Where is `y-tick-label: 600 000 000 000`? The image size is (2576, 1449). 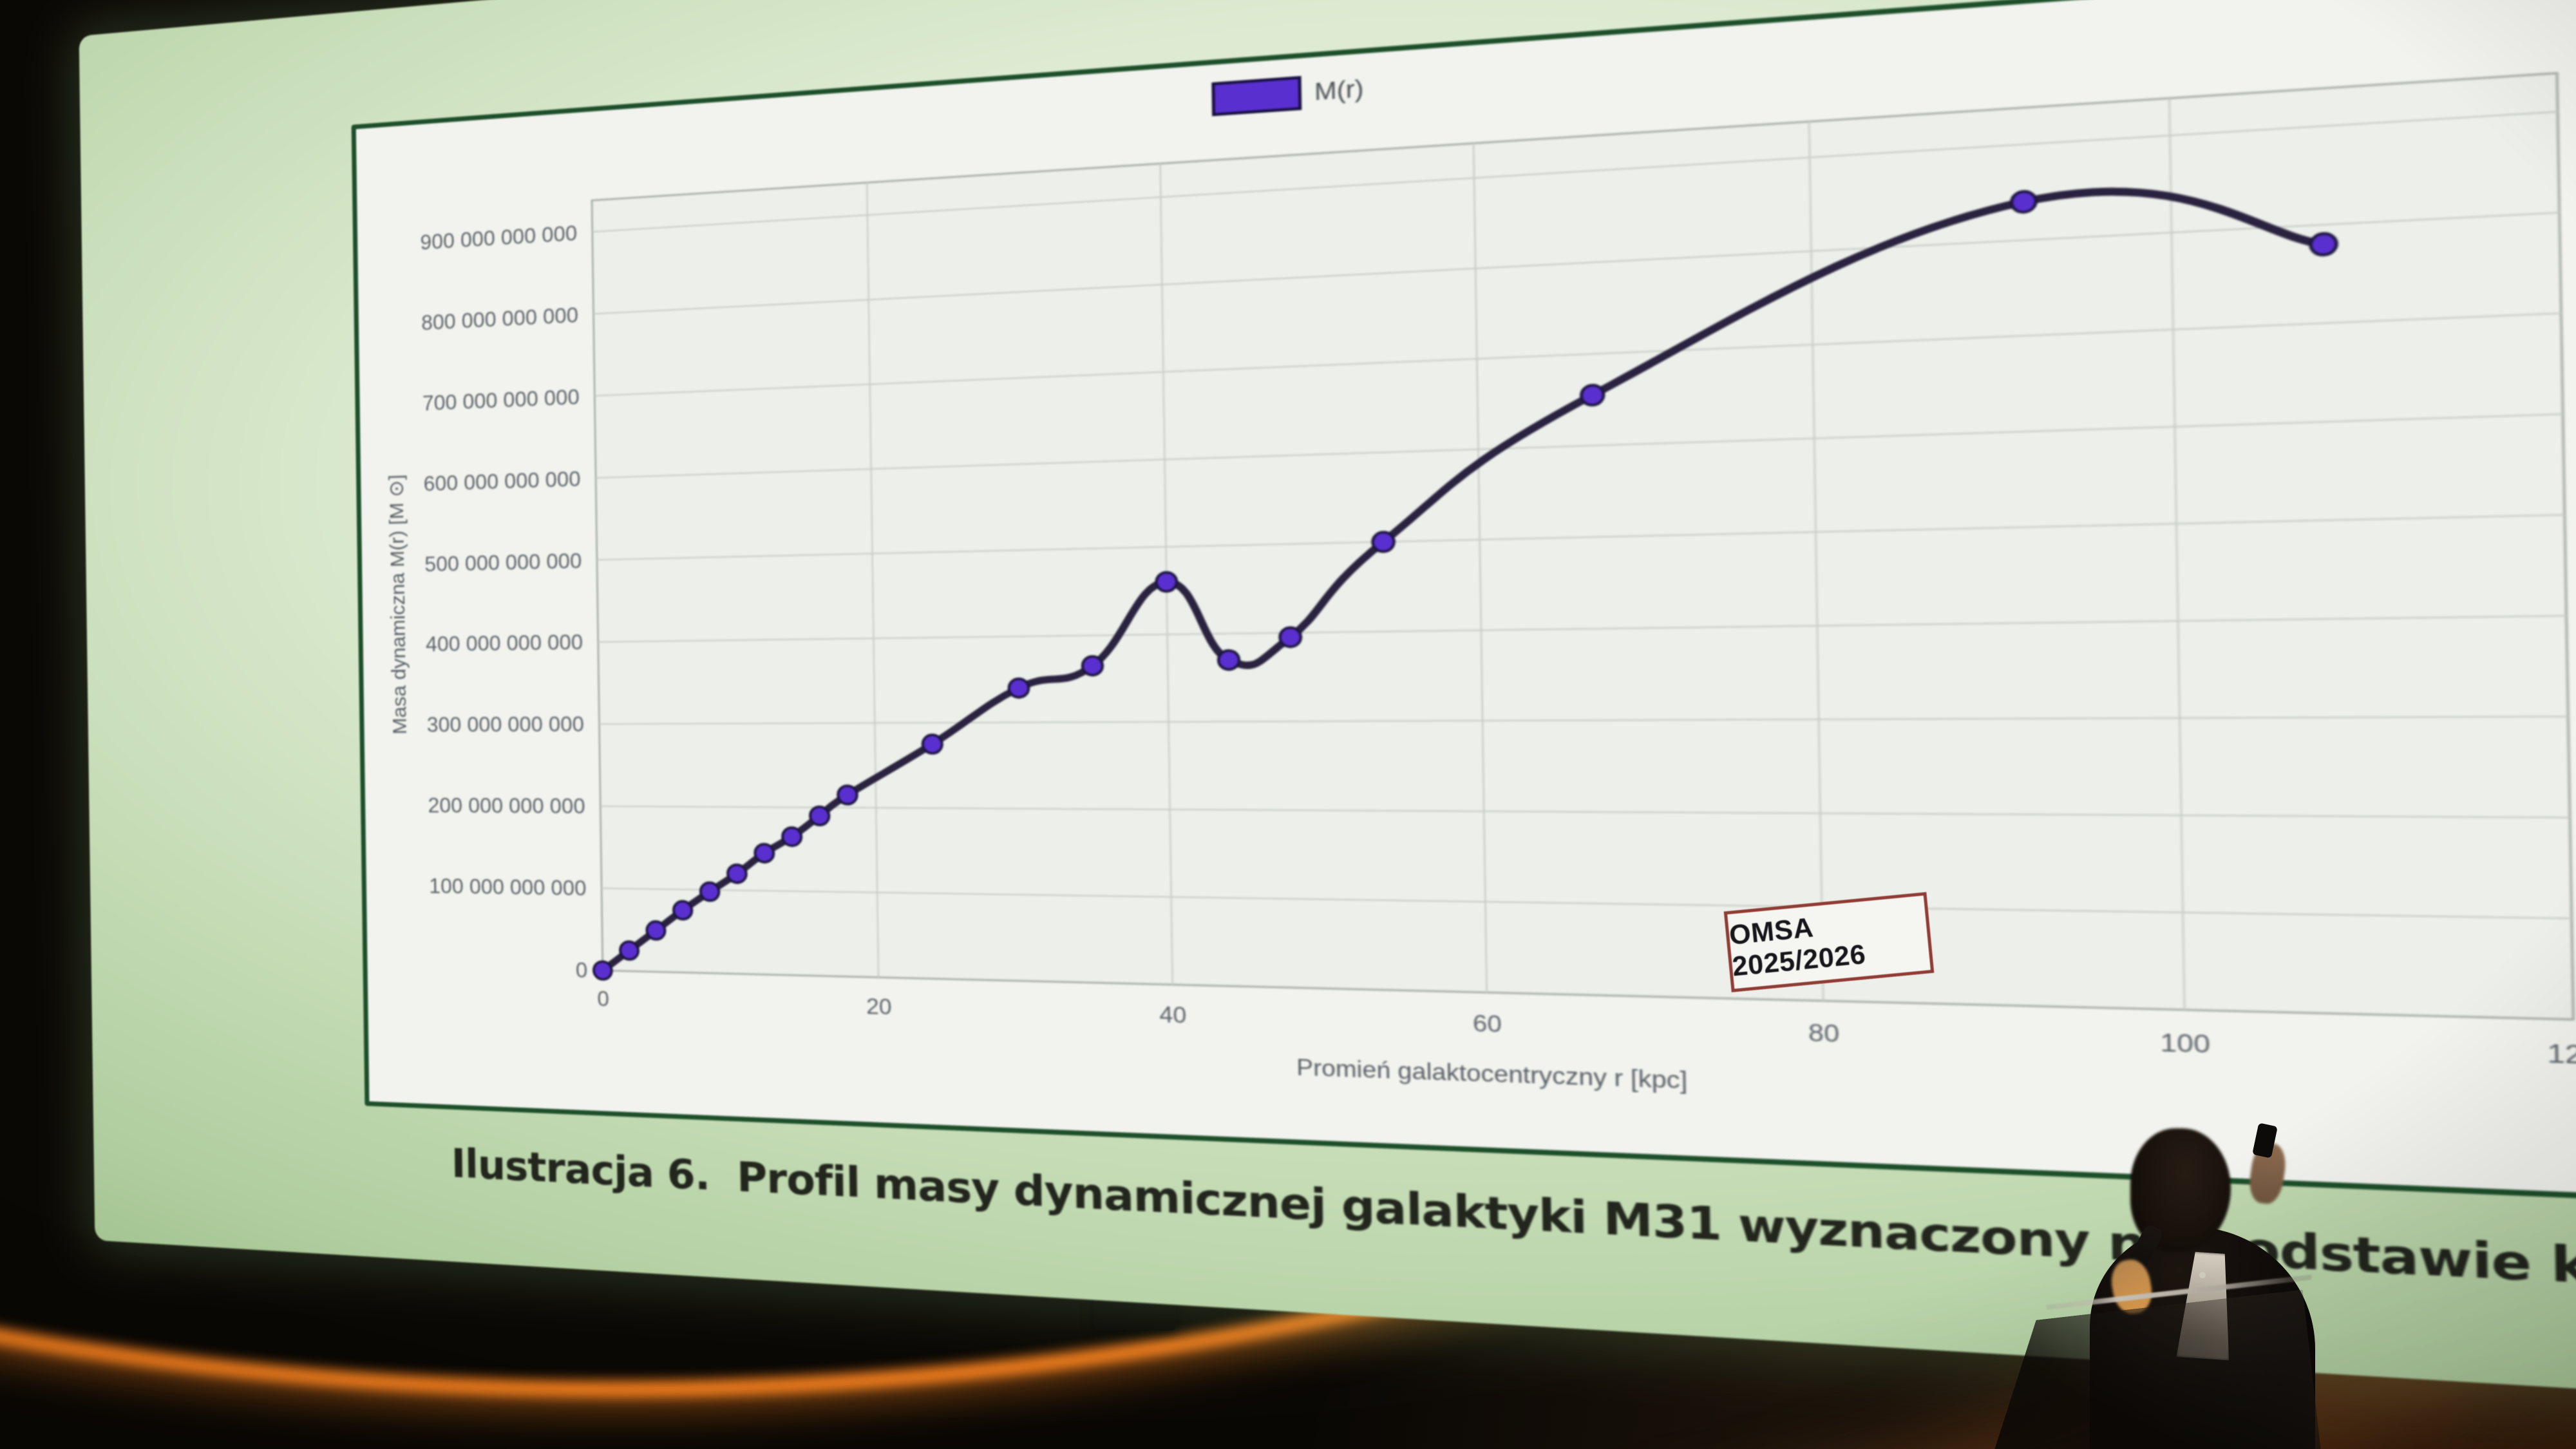
y-tick-label: 600 000 000 000 is located at coordinates (502, 481).